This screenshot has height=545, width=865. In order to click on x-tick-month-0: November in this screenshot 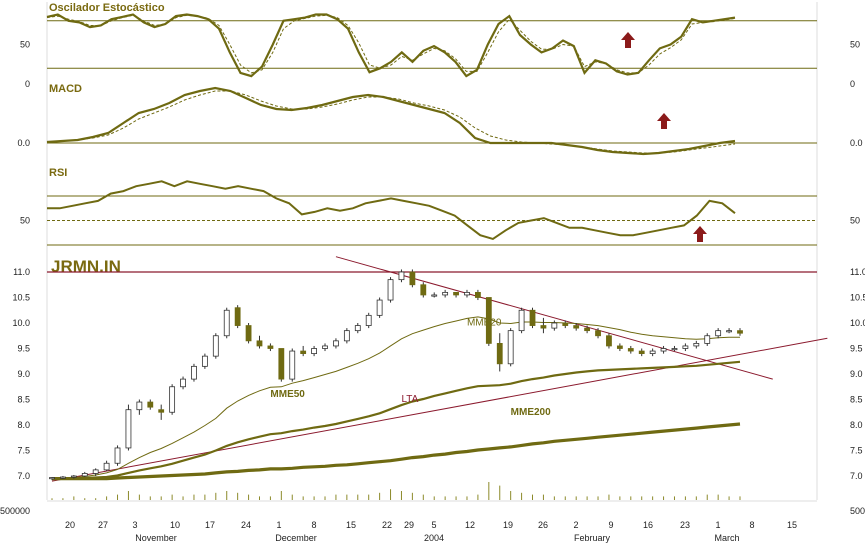, I will do `click(156, 538)`.